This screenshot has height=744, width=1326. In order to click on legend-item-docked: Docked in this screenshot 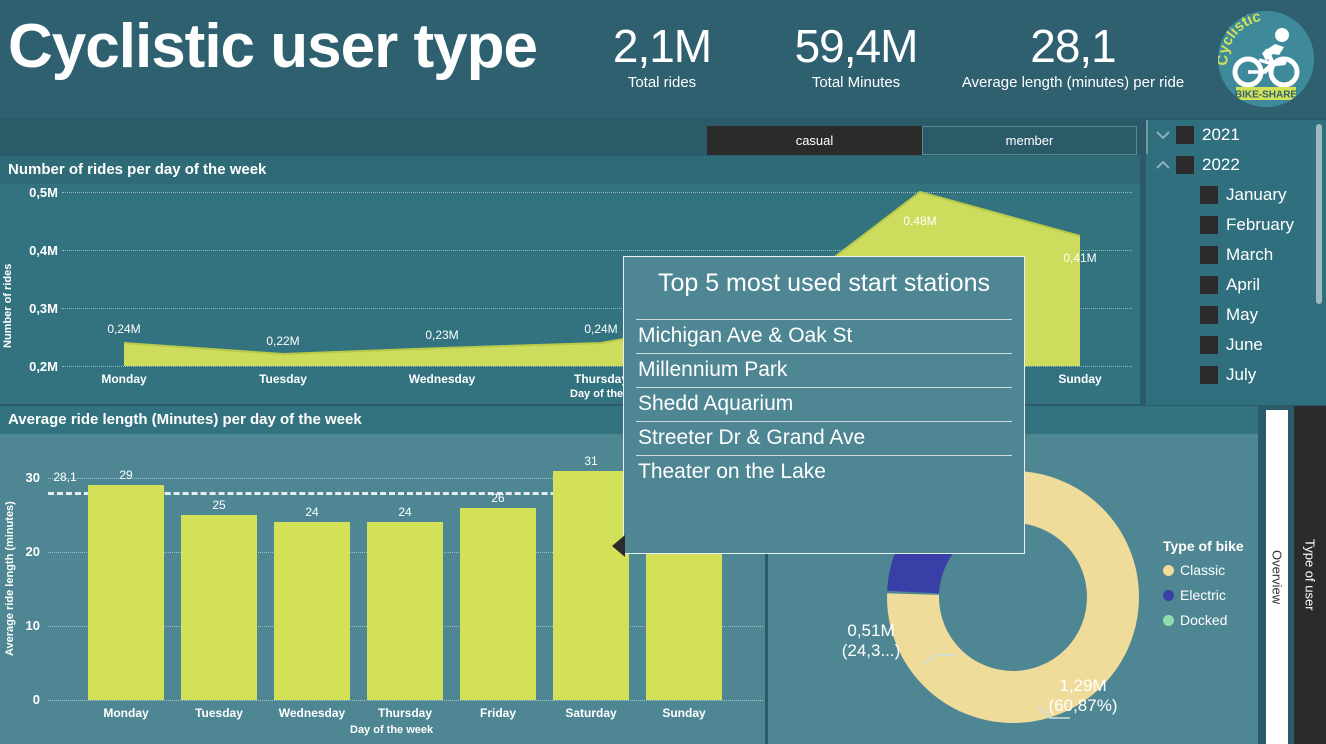, I will do `click(1203, 620)`.